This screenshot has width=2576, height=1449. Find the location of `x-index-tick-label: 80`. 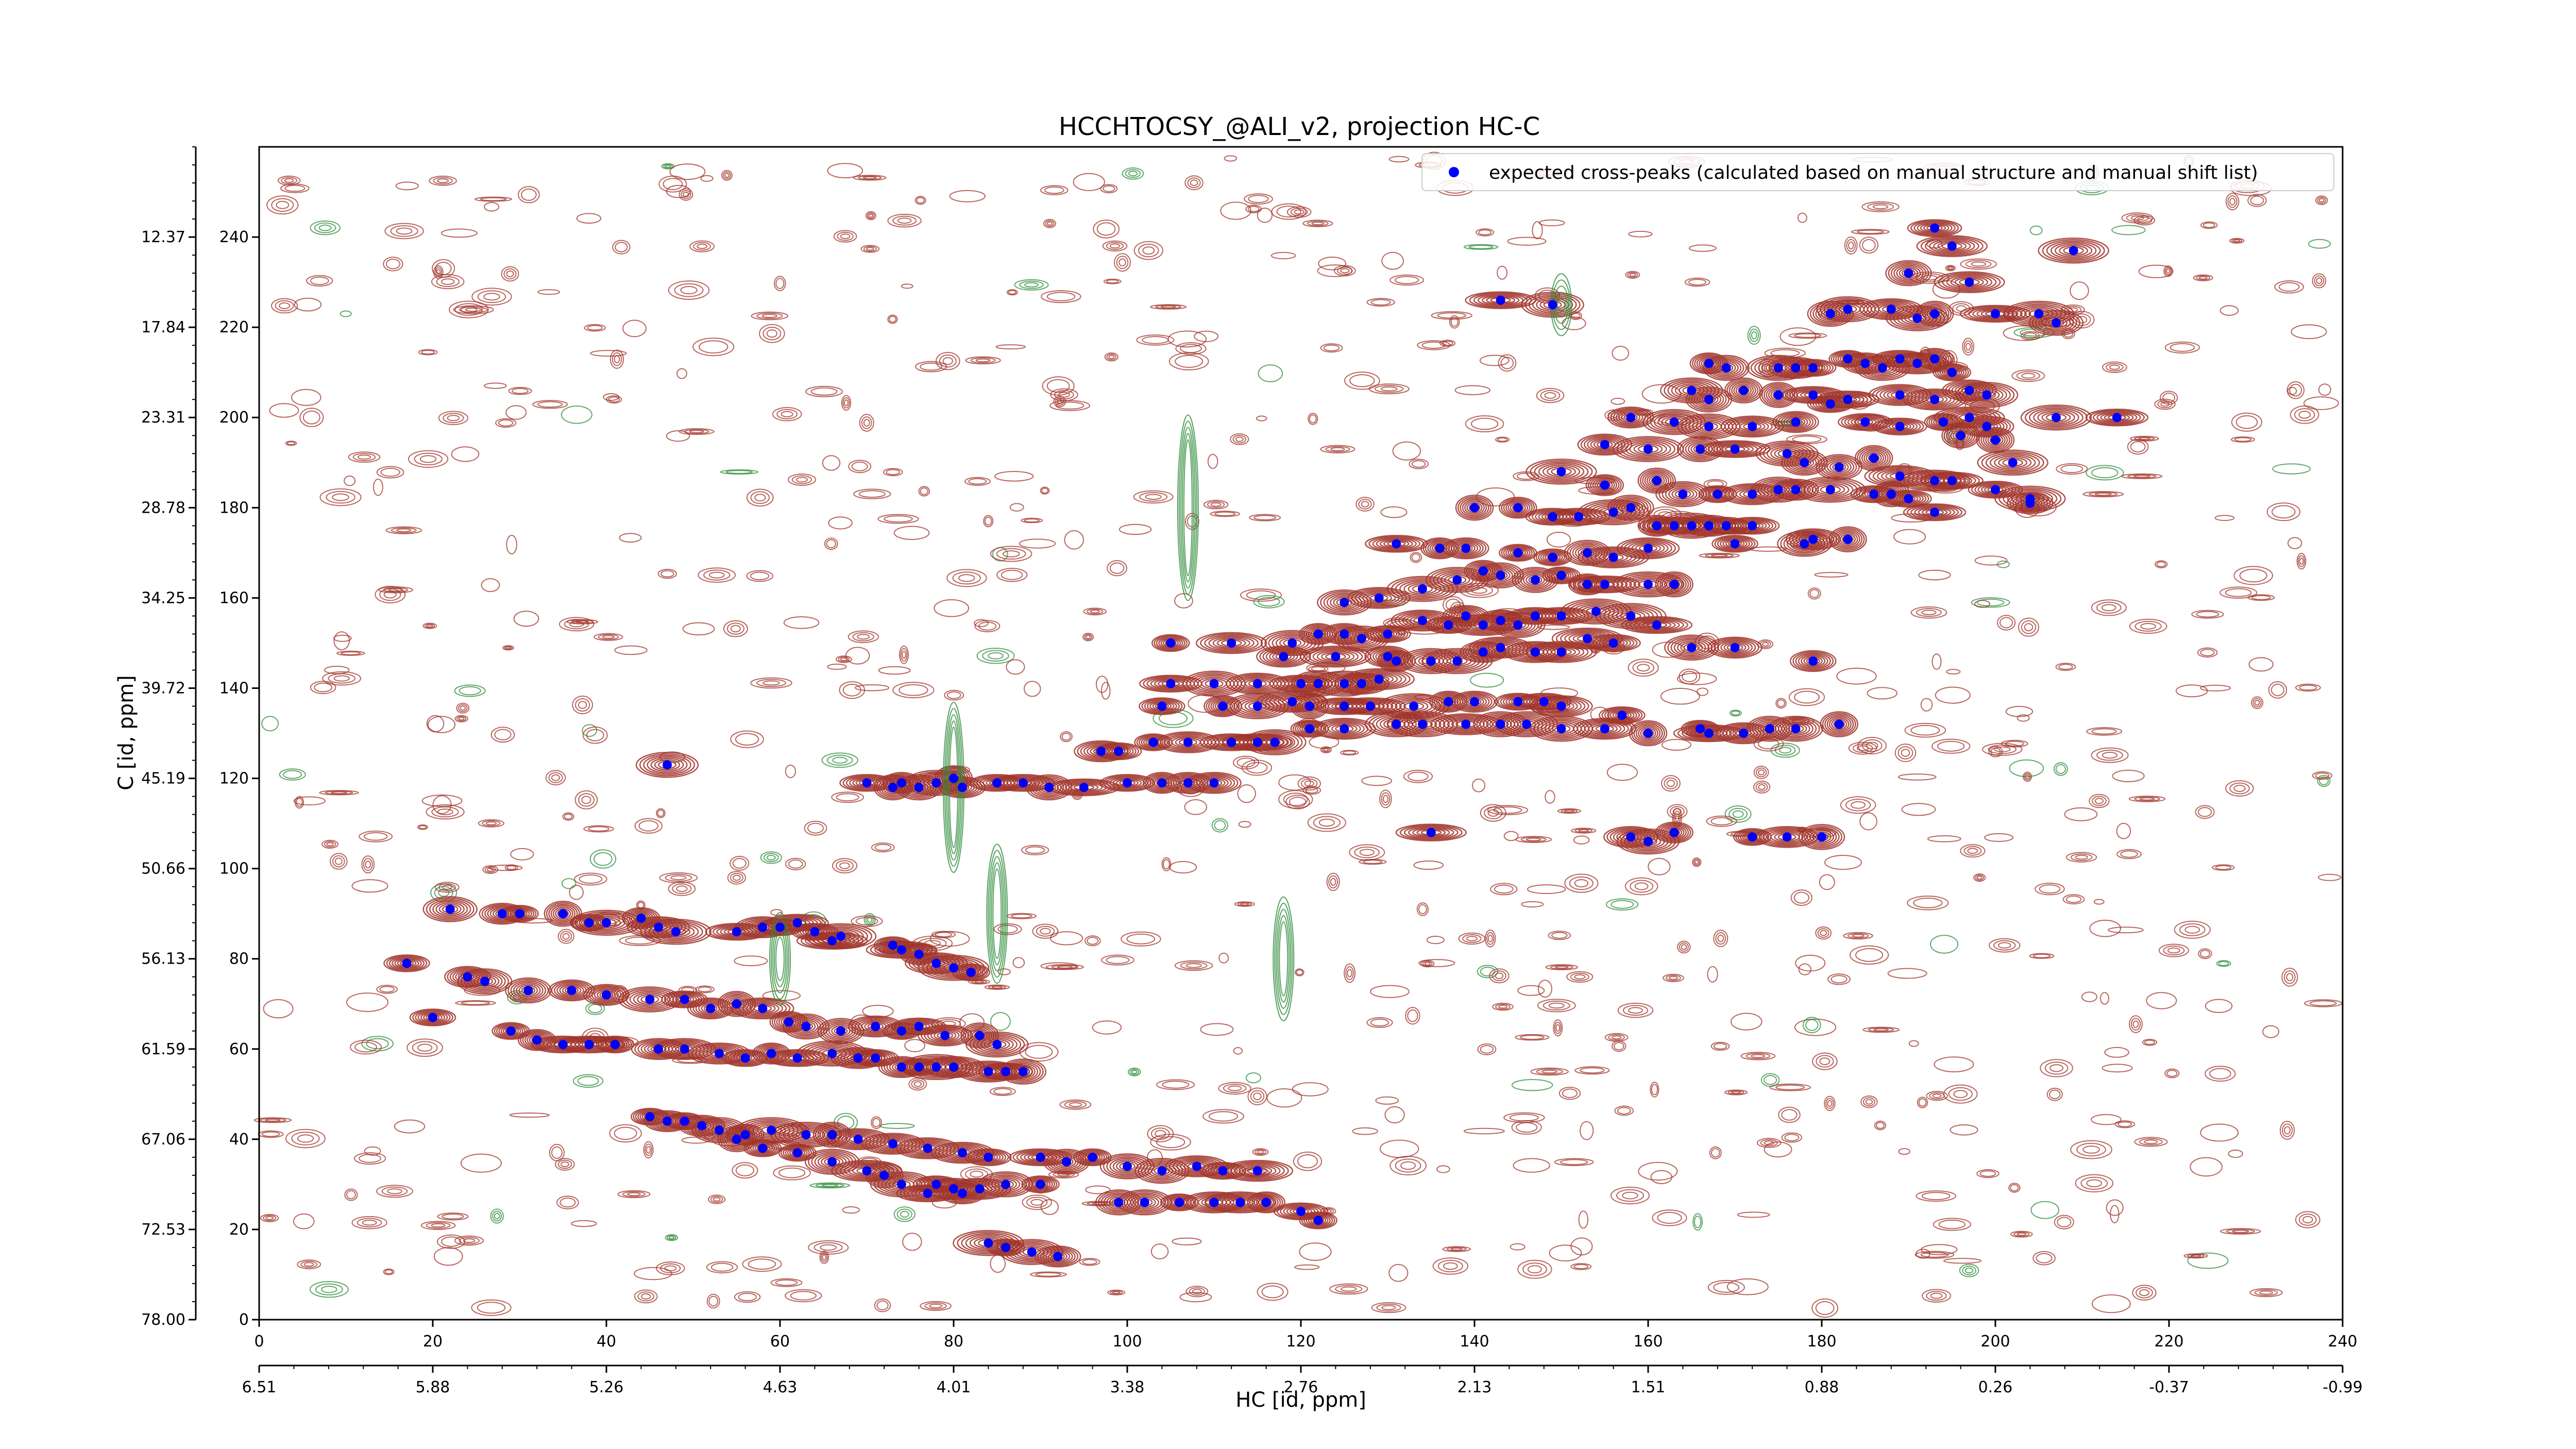

x-index-tick-label: 80 is located at coordinates (953, 1342).